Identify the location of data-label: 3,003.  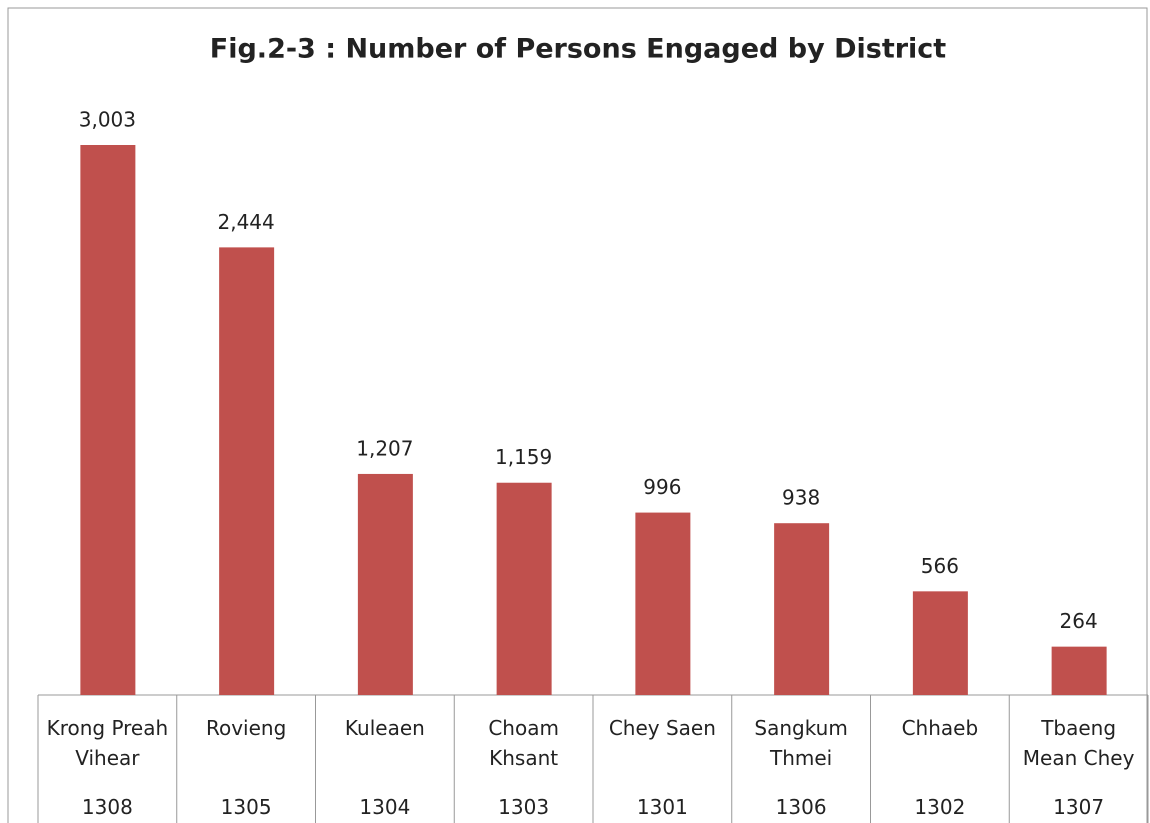
(107, 120).